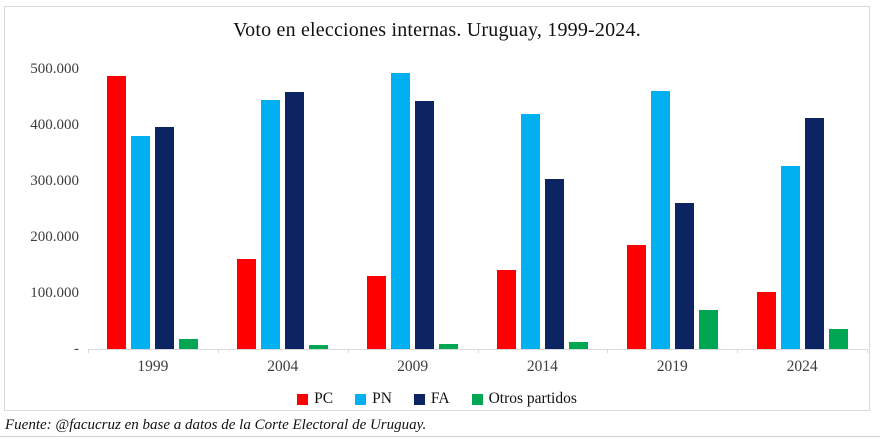  I want to click on bar-fa-2009, so click(425, 225).